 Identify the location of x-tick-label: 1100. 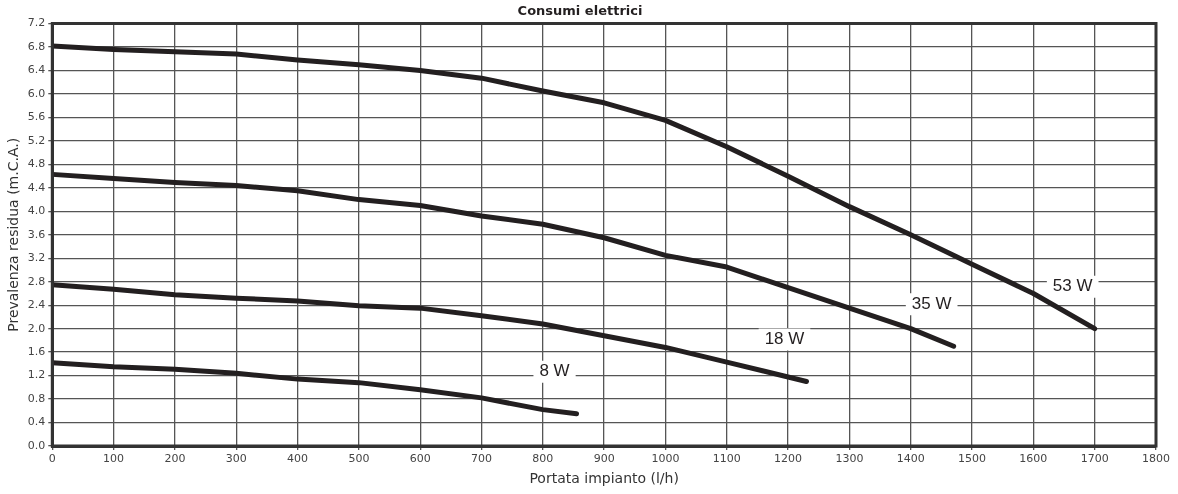
(726, 459).